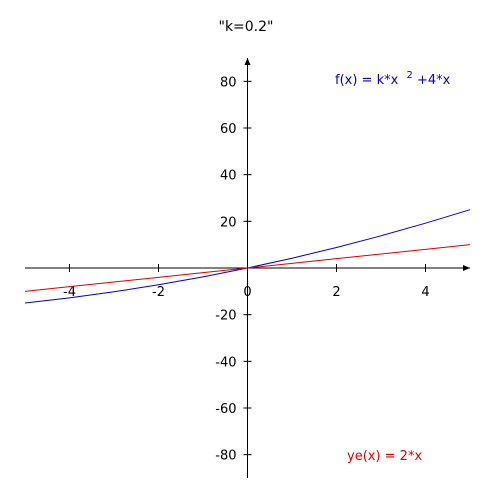 This screenshot has height=500, width=500. I want to click on x-tick-label: 0, so click(247, 292).